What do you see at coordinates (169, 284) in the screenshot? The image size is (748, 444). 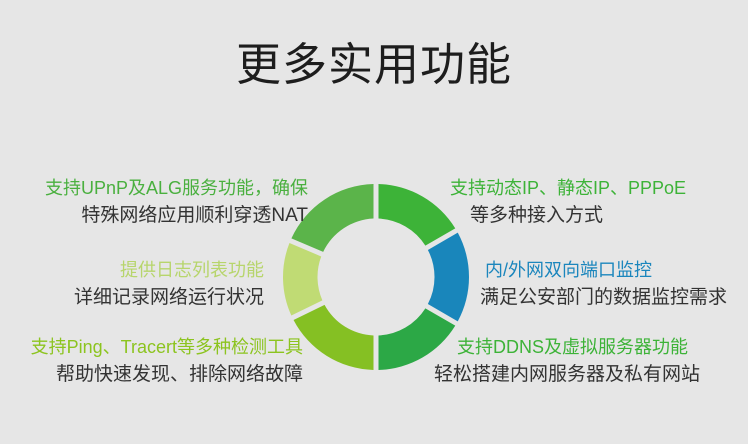 I see `feature-log-list: 提供日志列表功能 详细记录网络运行状况` at bounding box center [169, 284].